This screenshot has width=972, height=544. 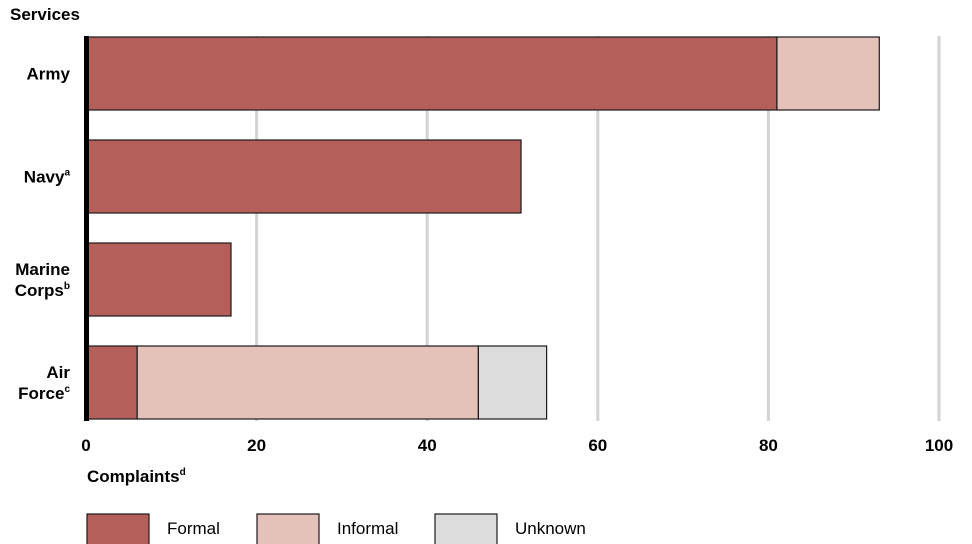 What do you see at coordinates (597, 445) in the screenshot?
I see `x-tick-label-60: 60` at bounding box center [597, 445].